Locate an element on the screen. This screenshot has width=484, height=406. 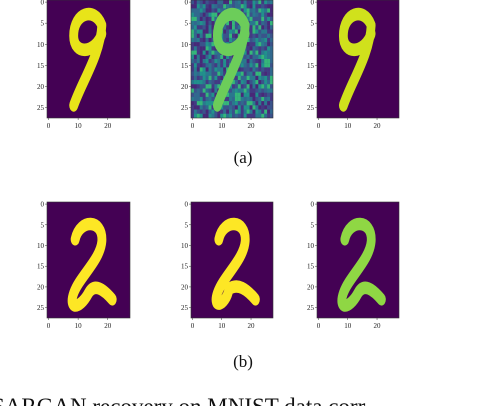
y-tick-label: 20 is located at coordinates (41, 287).